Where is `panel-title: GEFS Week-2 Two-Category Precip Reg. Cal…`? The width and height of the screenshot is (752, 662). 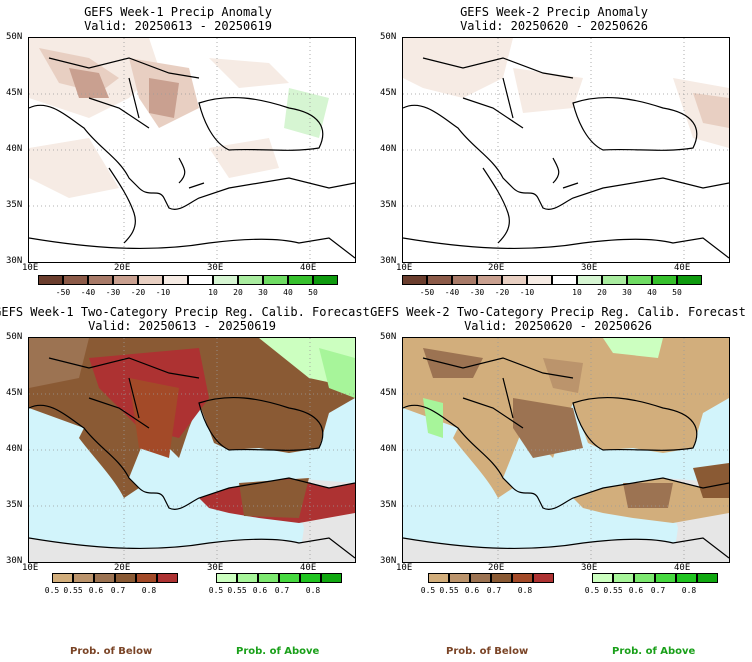 panel-title: GEFS Week-2 Two-Category Precip Reg. Cal… is located at coordinates (558, 312).